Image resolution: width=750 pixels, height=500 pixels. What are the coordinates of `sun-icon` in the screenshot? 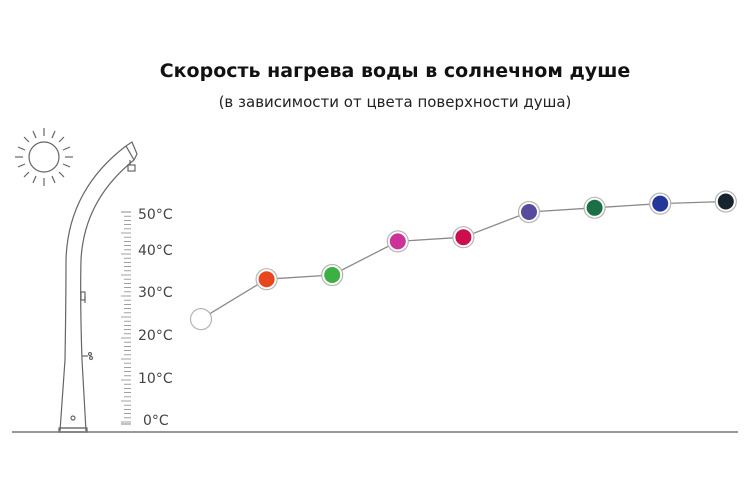 It's located at (44, 157).